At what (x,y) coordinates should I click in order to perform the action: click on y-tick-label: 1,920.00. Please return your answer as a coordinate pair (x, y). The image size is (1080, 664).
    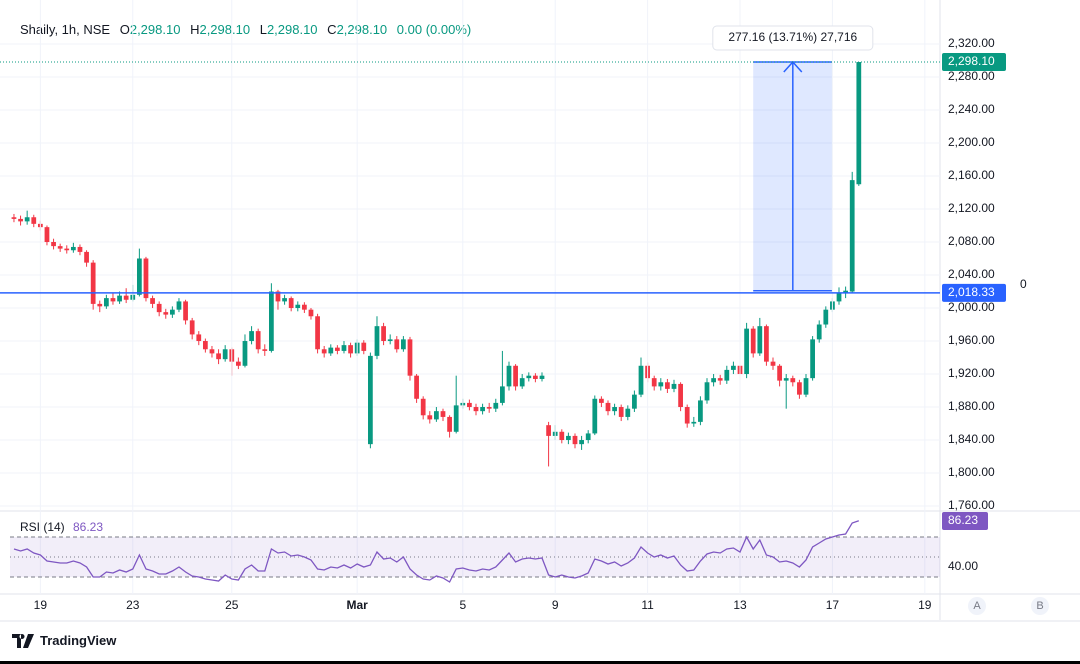
    Looking at the image, I should click on (971, 373).